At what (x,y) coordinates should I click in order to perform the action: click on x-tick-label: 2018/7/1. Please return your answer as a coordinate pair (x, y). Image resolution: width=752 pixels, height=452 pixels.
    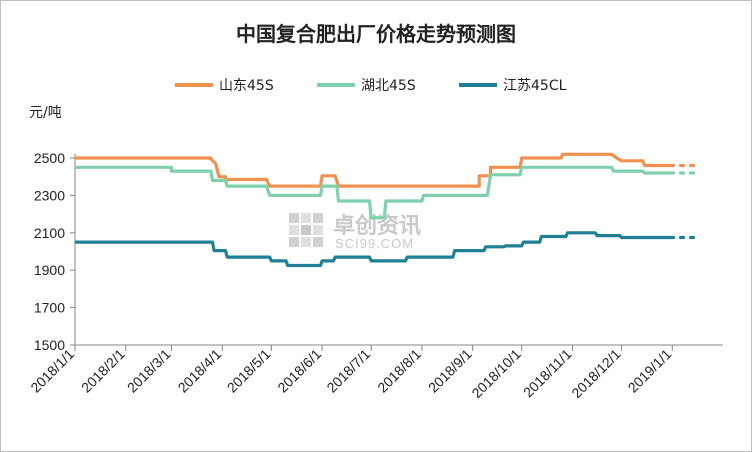
    Looking at the image, I should click on (348, 371).